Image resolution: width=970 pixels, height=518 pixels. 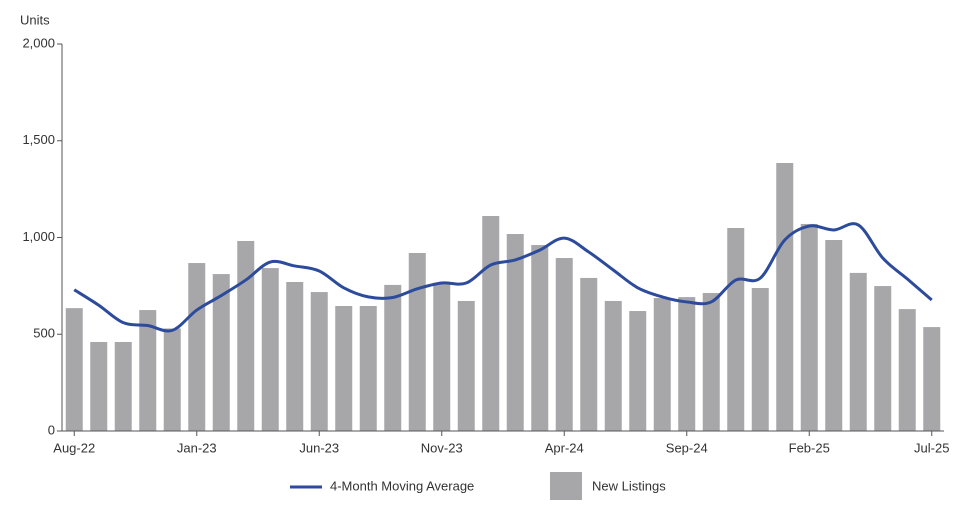 I want to click on y-tick-label: 500, so click(x=44, y=333).